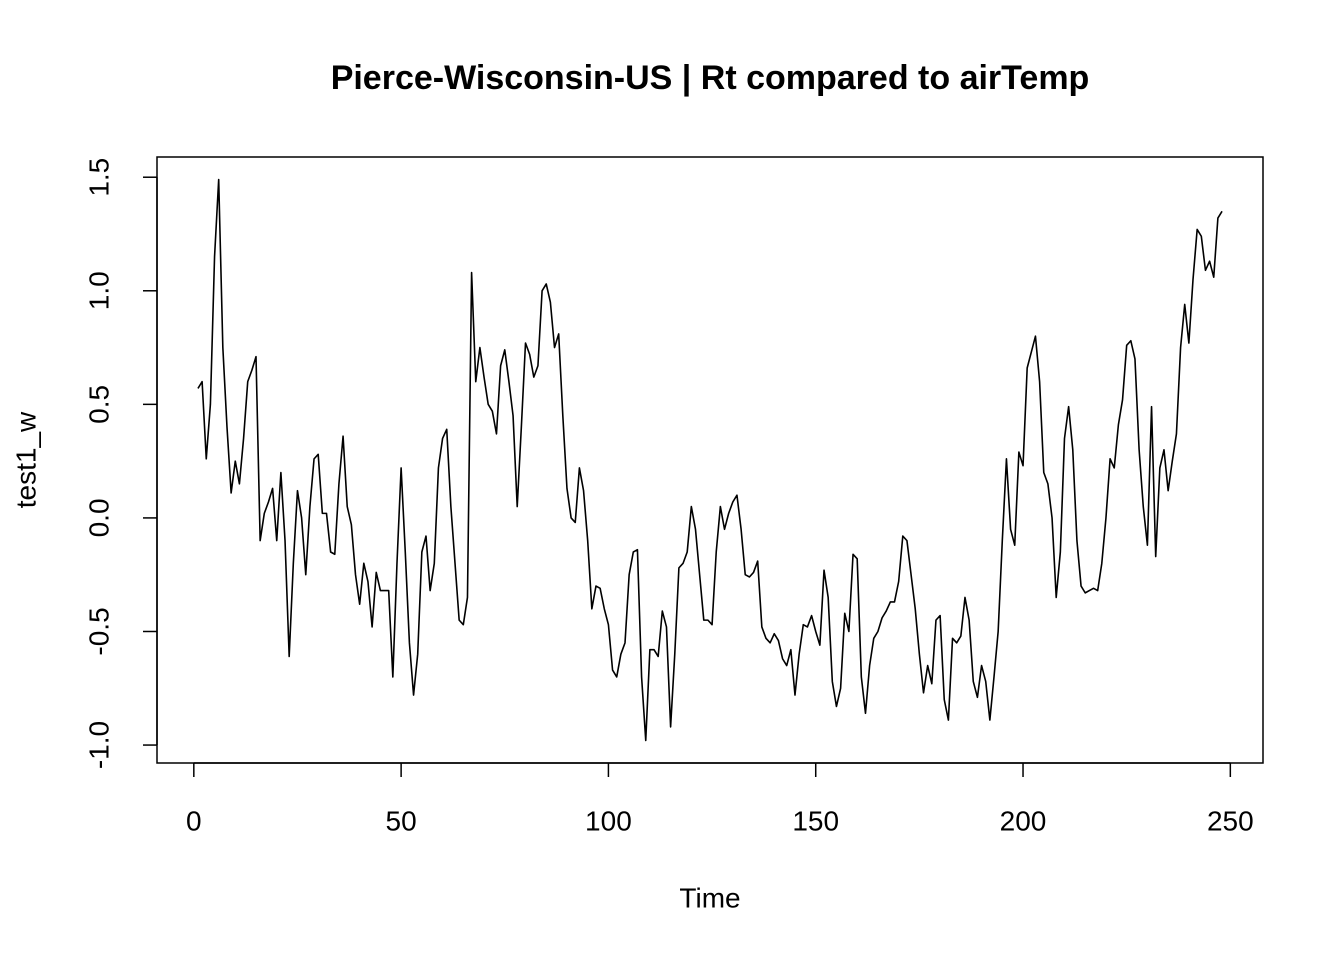 The height and width of the screenshot is (960, 1344). Describe the element at coordinates (98, 631) in the screenshot. I see `y-tick-label: -0.5` at that location.